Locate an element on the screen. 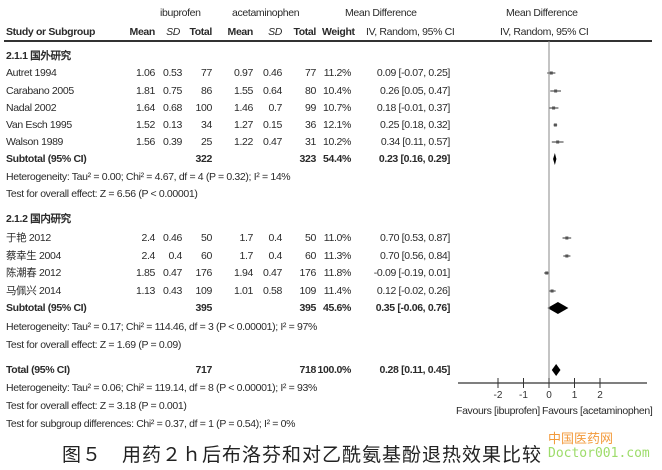  mean1-cell: 1.06 is located at coordinates (145, 73).